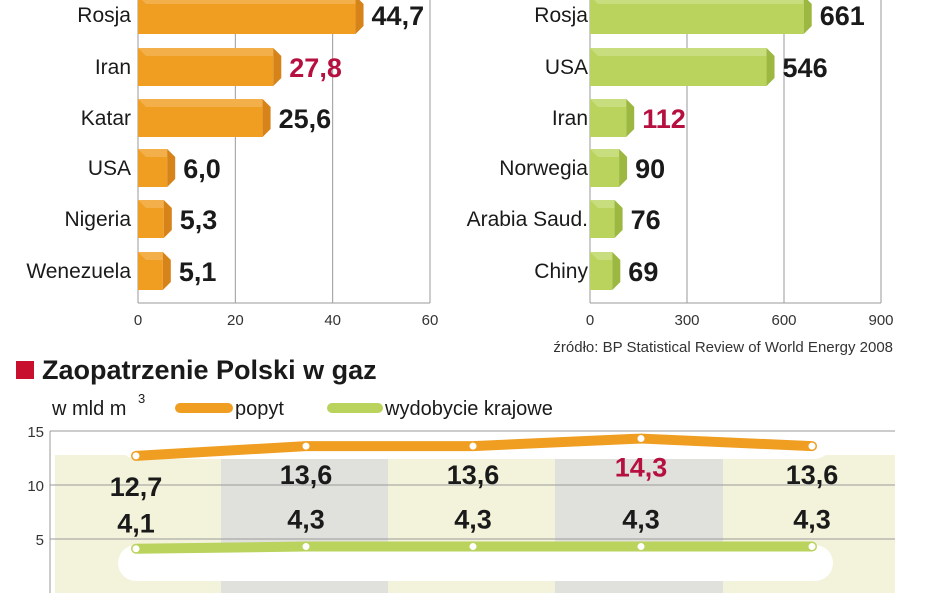 The width and height of the screenshot is (948, 593). What do you see at coordinates (106, 118) in the screenshot?
I see `category-label: Katar` at bounding box center [106, 118].